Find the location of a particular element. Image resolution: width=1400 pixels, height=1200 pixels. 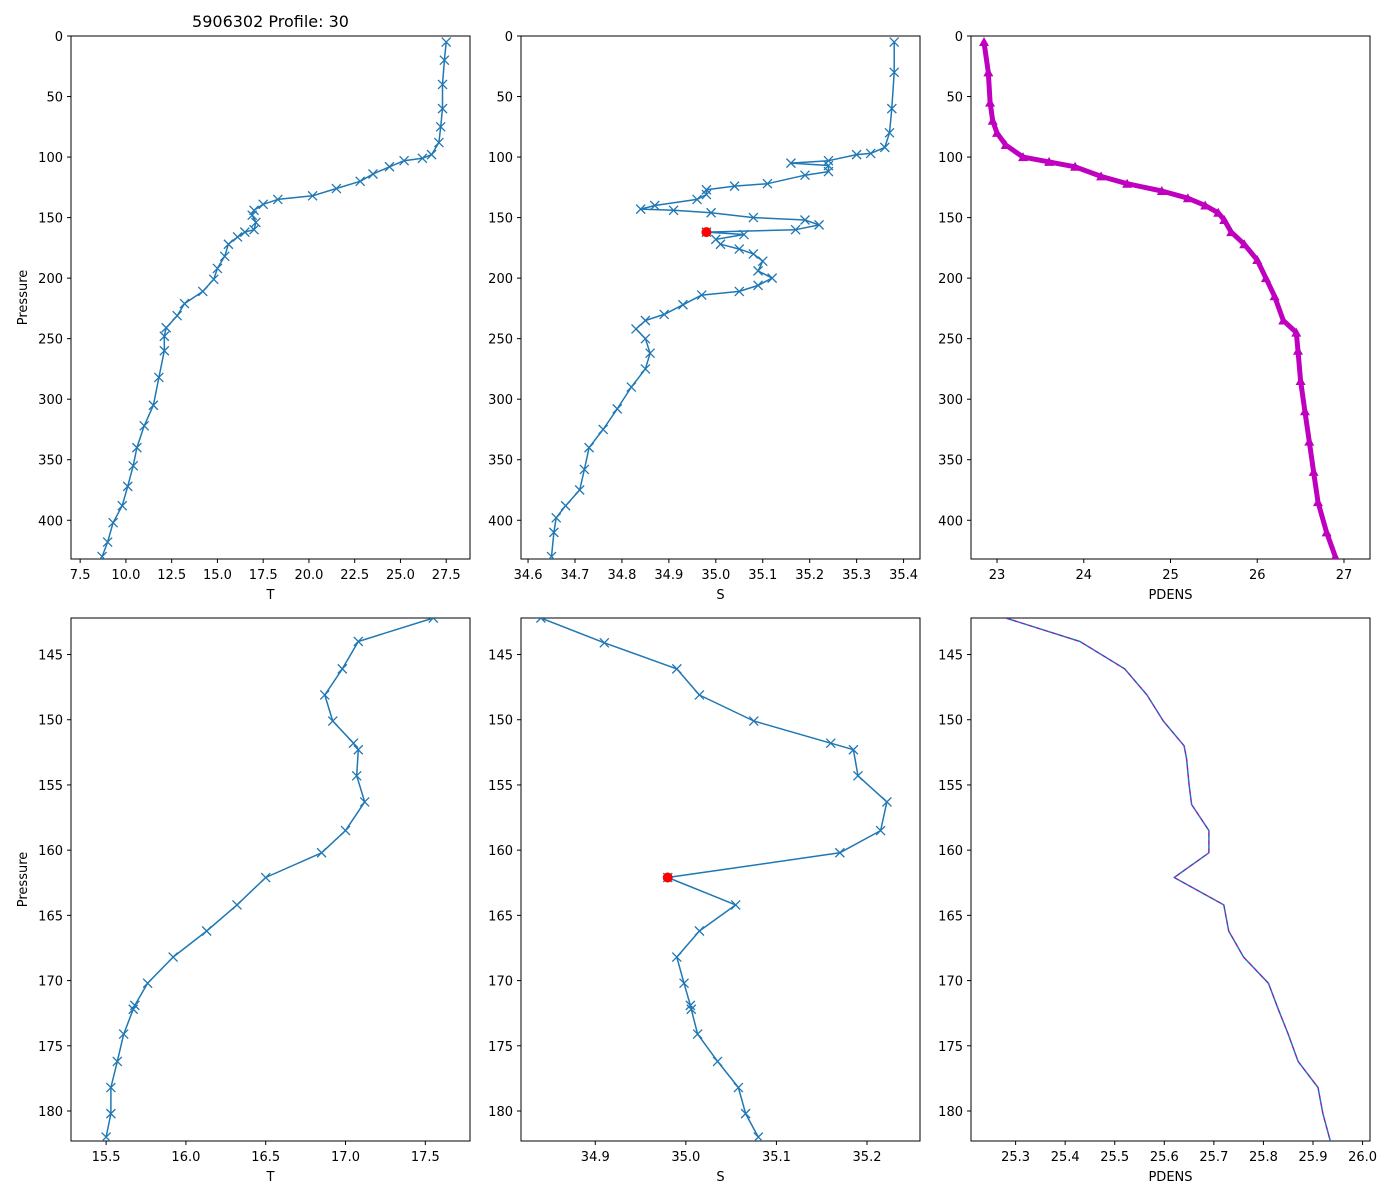

y-tick-label: 160 is located at coordinates (50, 851).